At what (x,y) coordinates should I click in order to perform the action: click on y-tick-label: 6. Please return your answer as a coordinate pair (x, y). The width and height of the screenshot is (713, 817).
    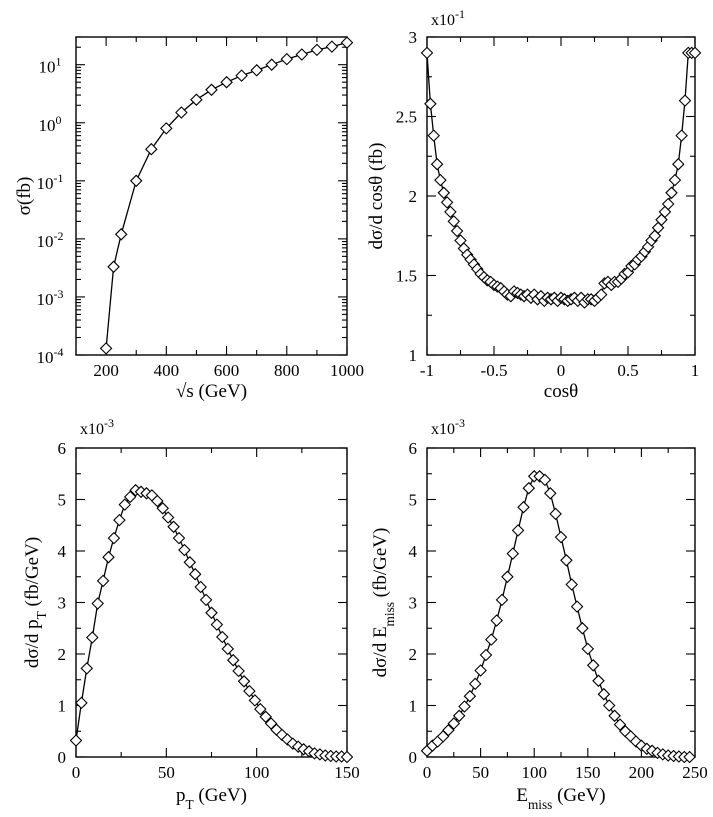
    Looking at the image, I should click on (413, 448).